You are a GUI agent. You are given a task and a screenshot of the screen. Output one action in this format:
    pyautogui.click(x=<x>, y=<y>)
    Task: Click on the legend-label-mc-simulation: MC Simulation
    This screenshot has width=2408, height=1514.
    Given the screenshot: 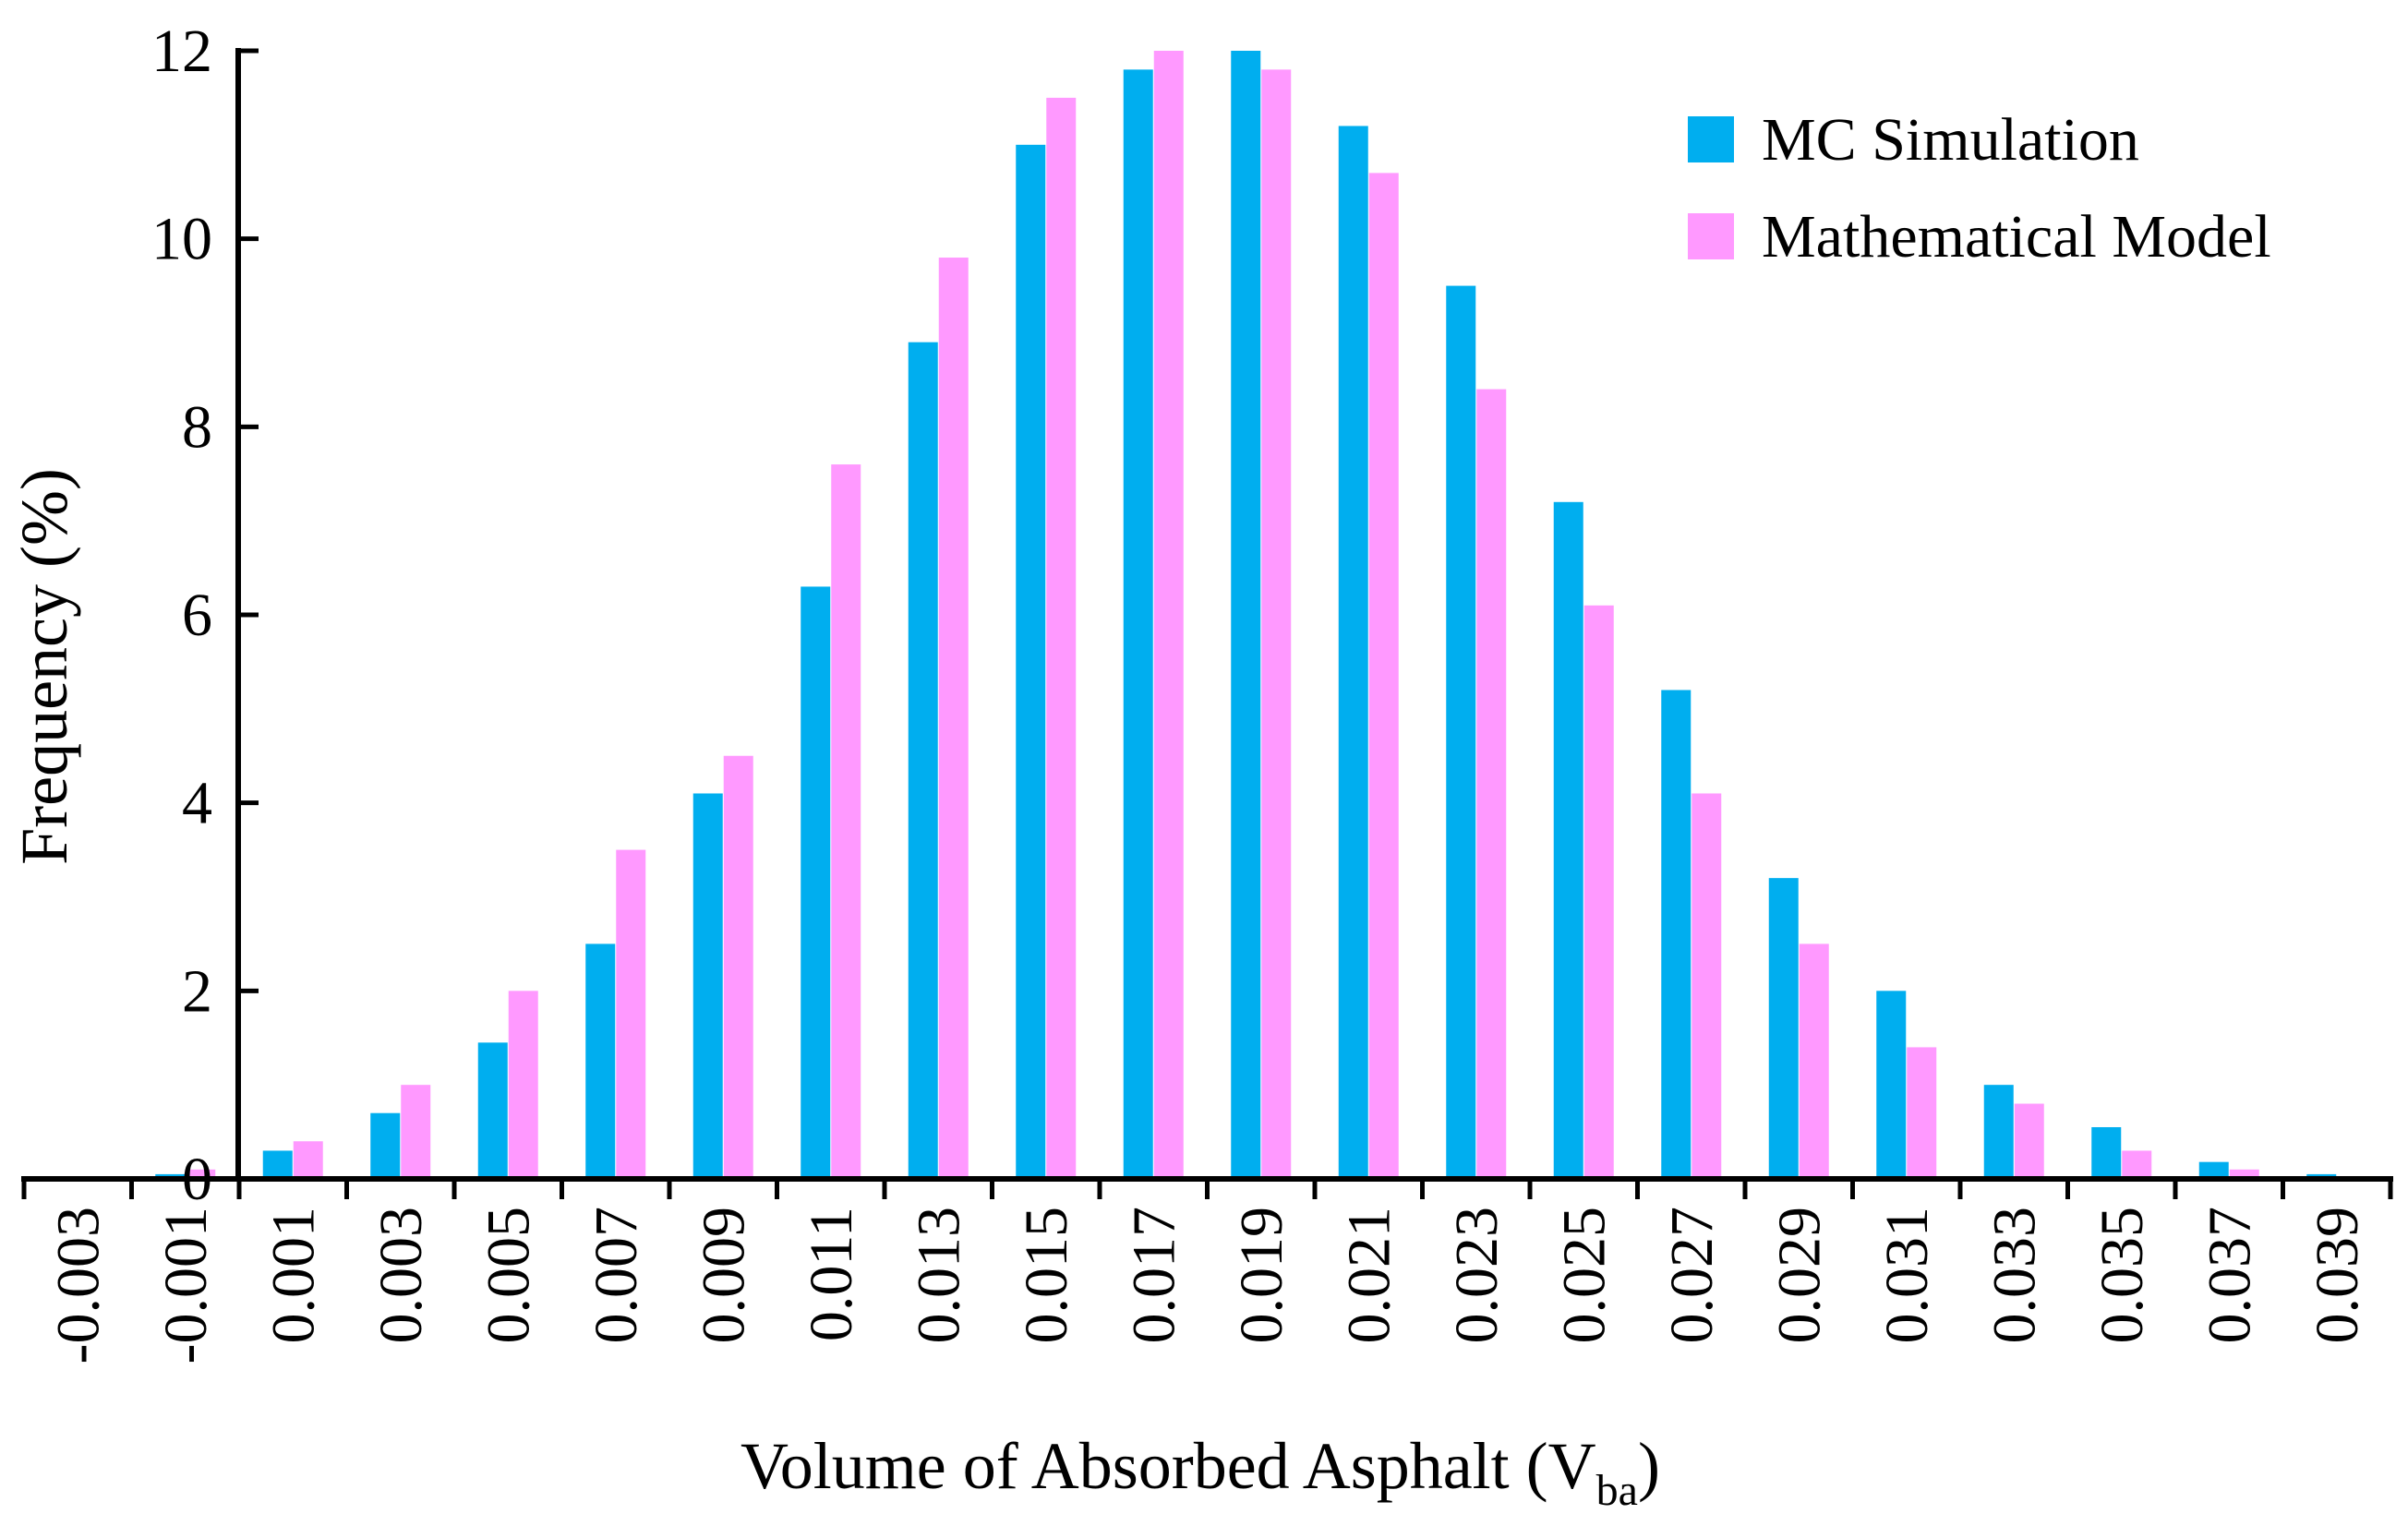 What is the action you would take?
    pyautogui.click(x=1950, y=140)
    